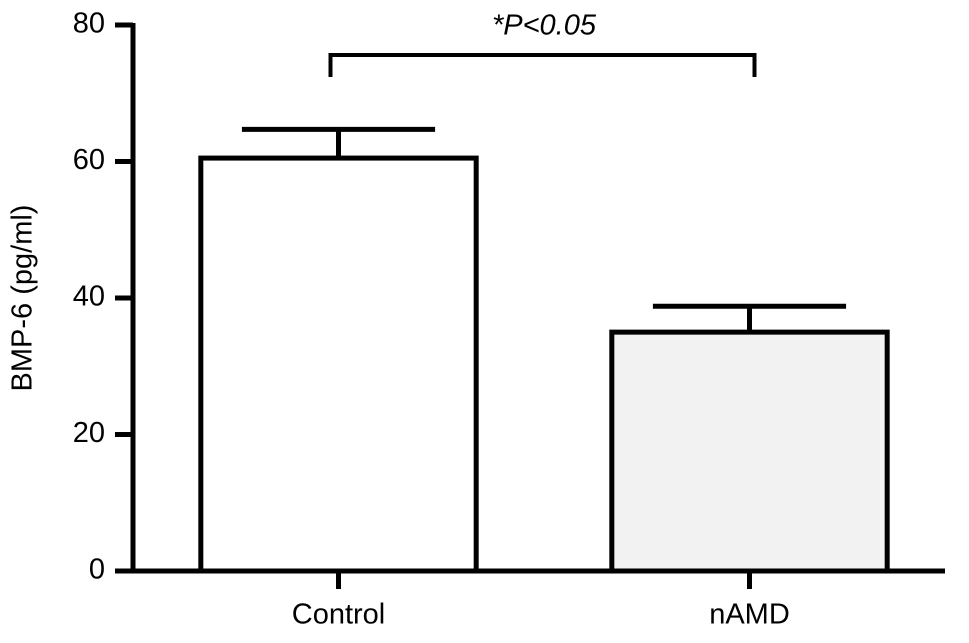  What do you see at coordinates (89, 24) in the screenshot?
I see `y-tick-label: 80` at bounding box center [89, 24].